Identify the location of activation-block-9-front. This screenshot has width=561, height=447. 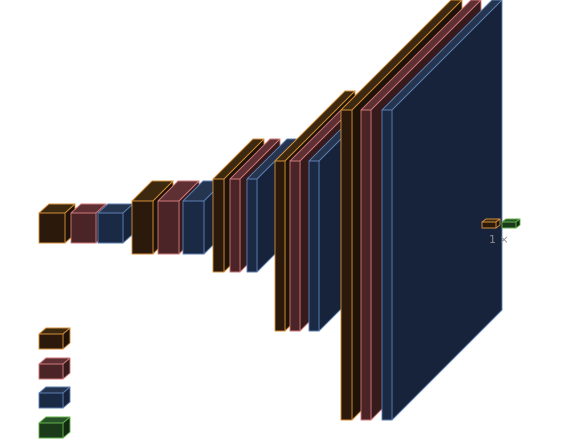
(252, 225).